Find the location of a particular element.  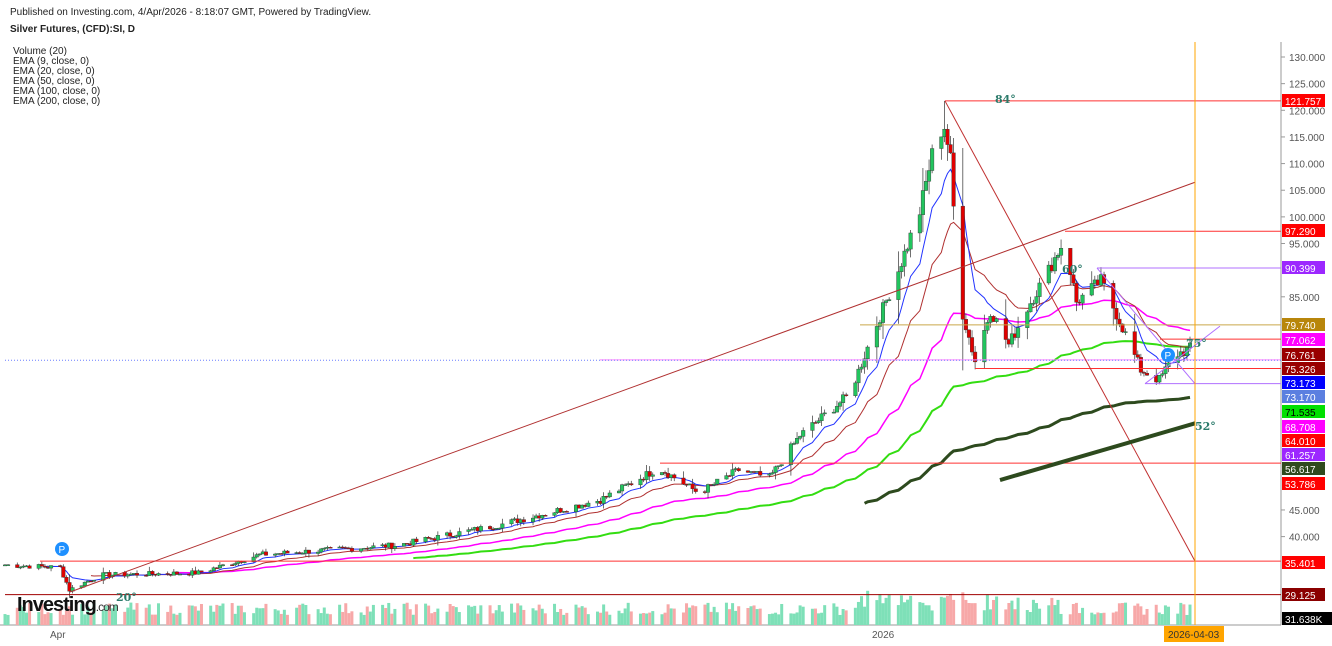

price-tag: 35.401 is located at coordinates (1303, 563).